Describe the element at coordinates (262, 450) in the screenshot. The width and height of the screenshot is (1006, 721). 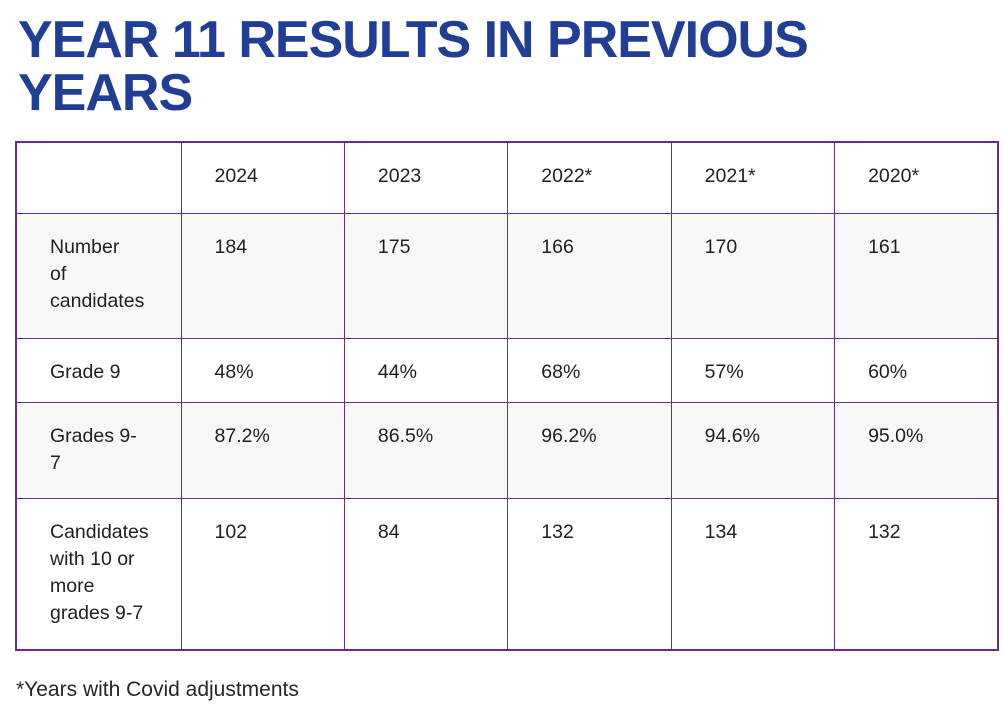
I see `table-cell: 87.2%` at that location.